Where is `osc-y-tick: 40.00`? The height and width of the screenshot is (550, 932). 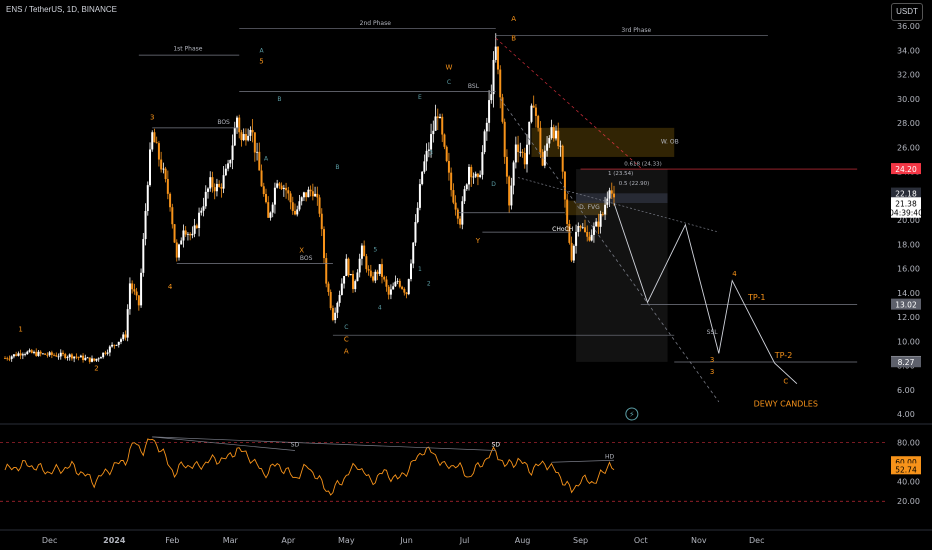
osc-y-tick: 40.00 is located at coordinates (908, 482).